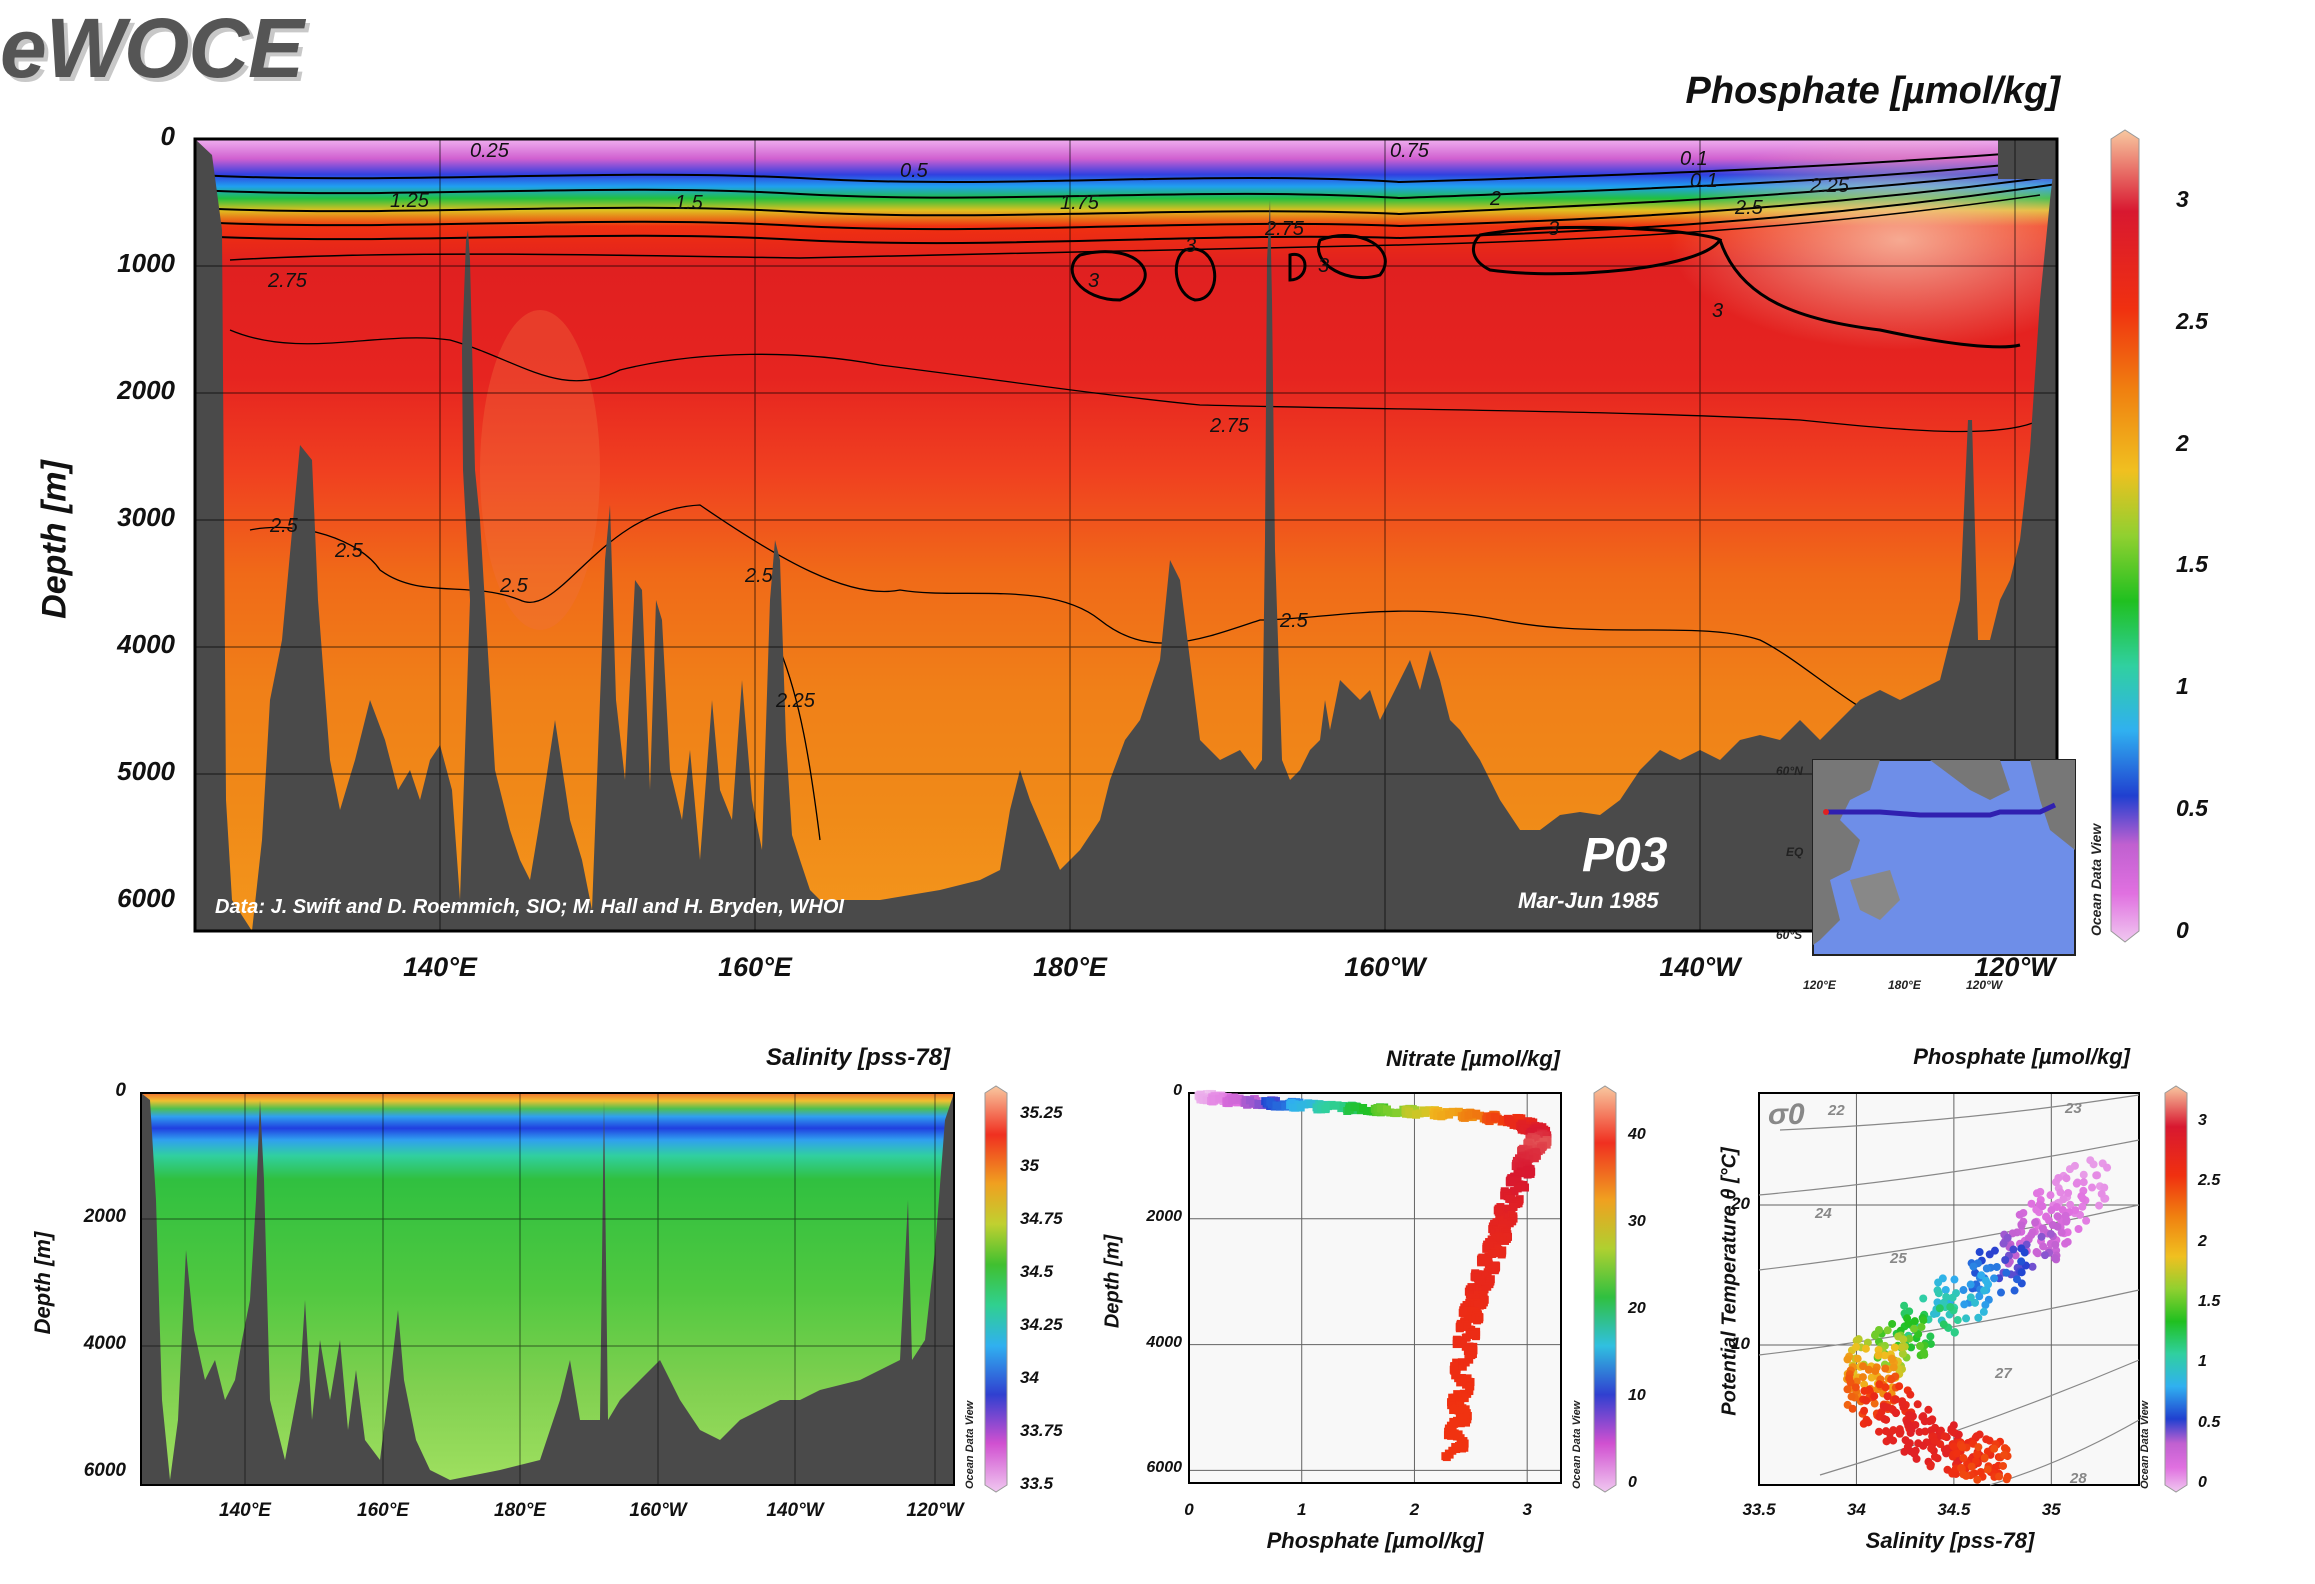 Image resolution: width=2315 pixels, height=1584 pixels. I want to click on salinity-y-tick: 4000, so click(104, 1343).